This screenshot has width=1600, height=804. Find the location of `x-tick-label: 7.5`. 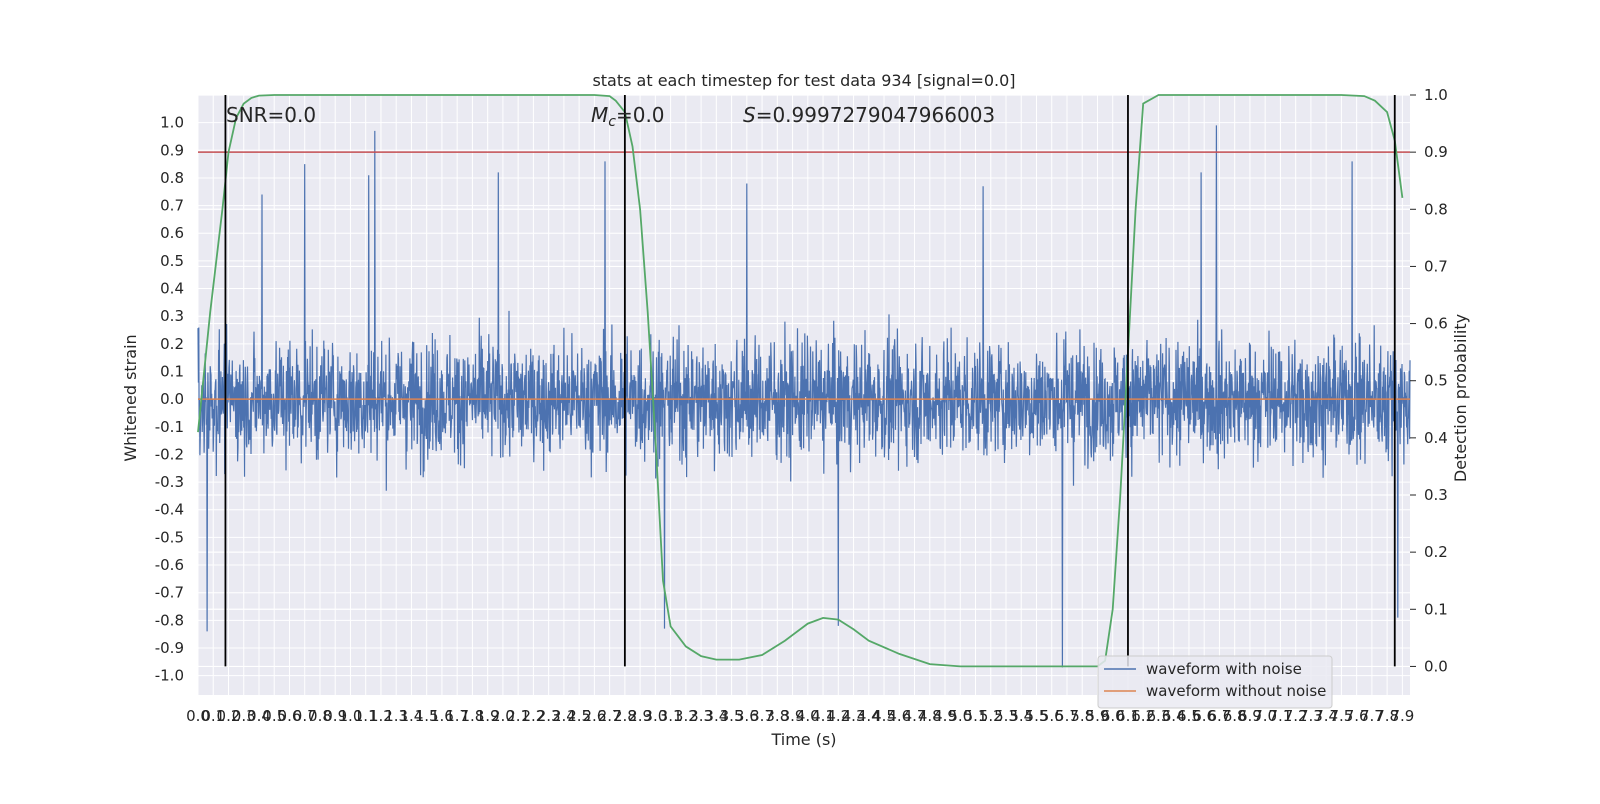

x-tick-label: 7.5 is located at coordinates (1341, 716).